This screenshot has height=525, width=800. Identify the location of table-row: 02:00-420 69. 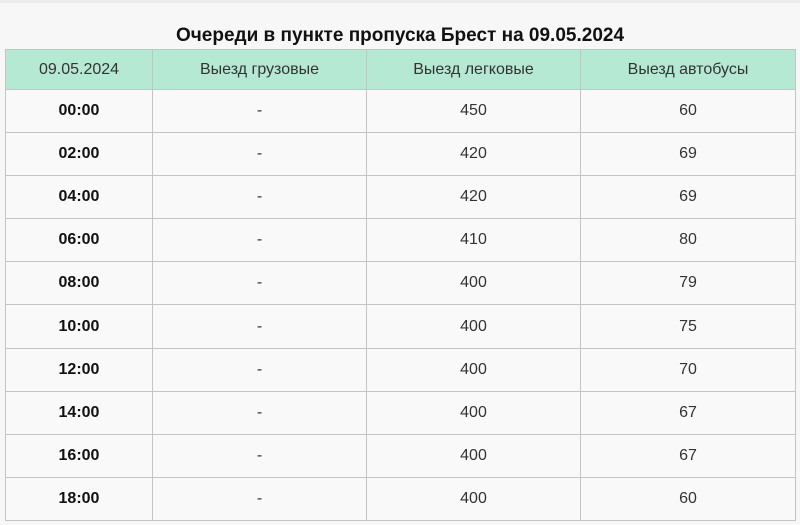
(400, 154).